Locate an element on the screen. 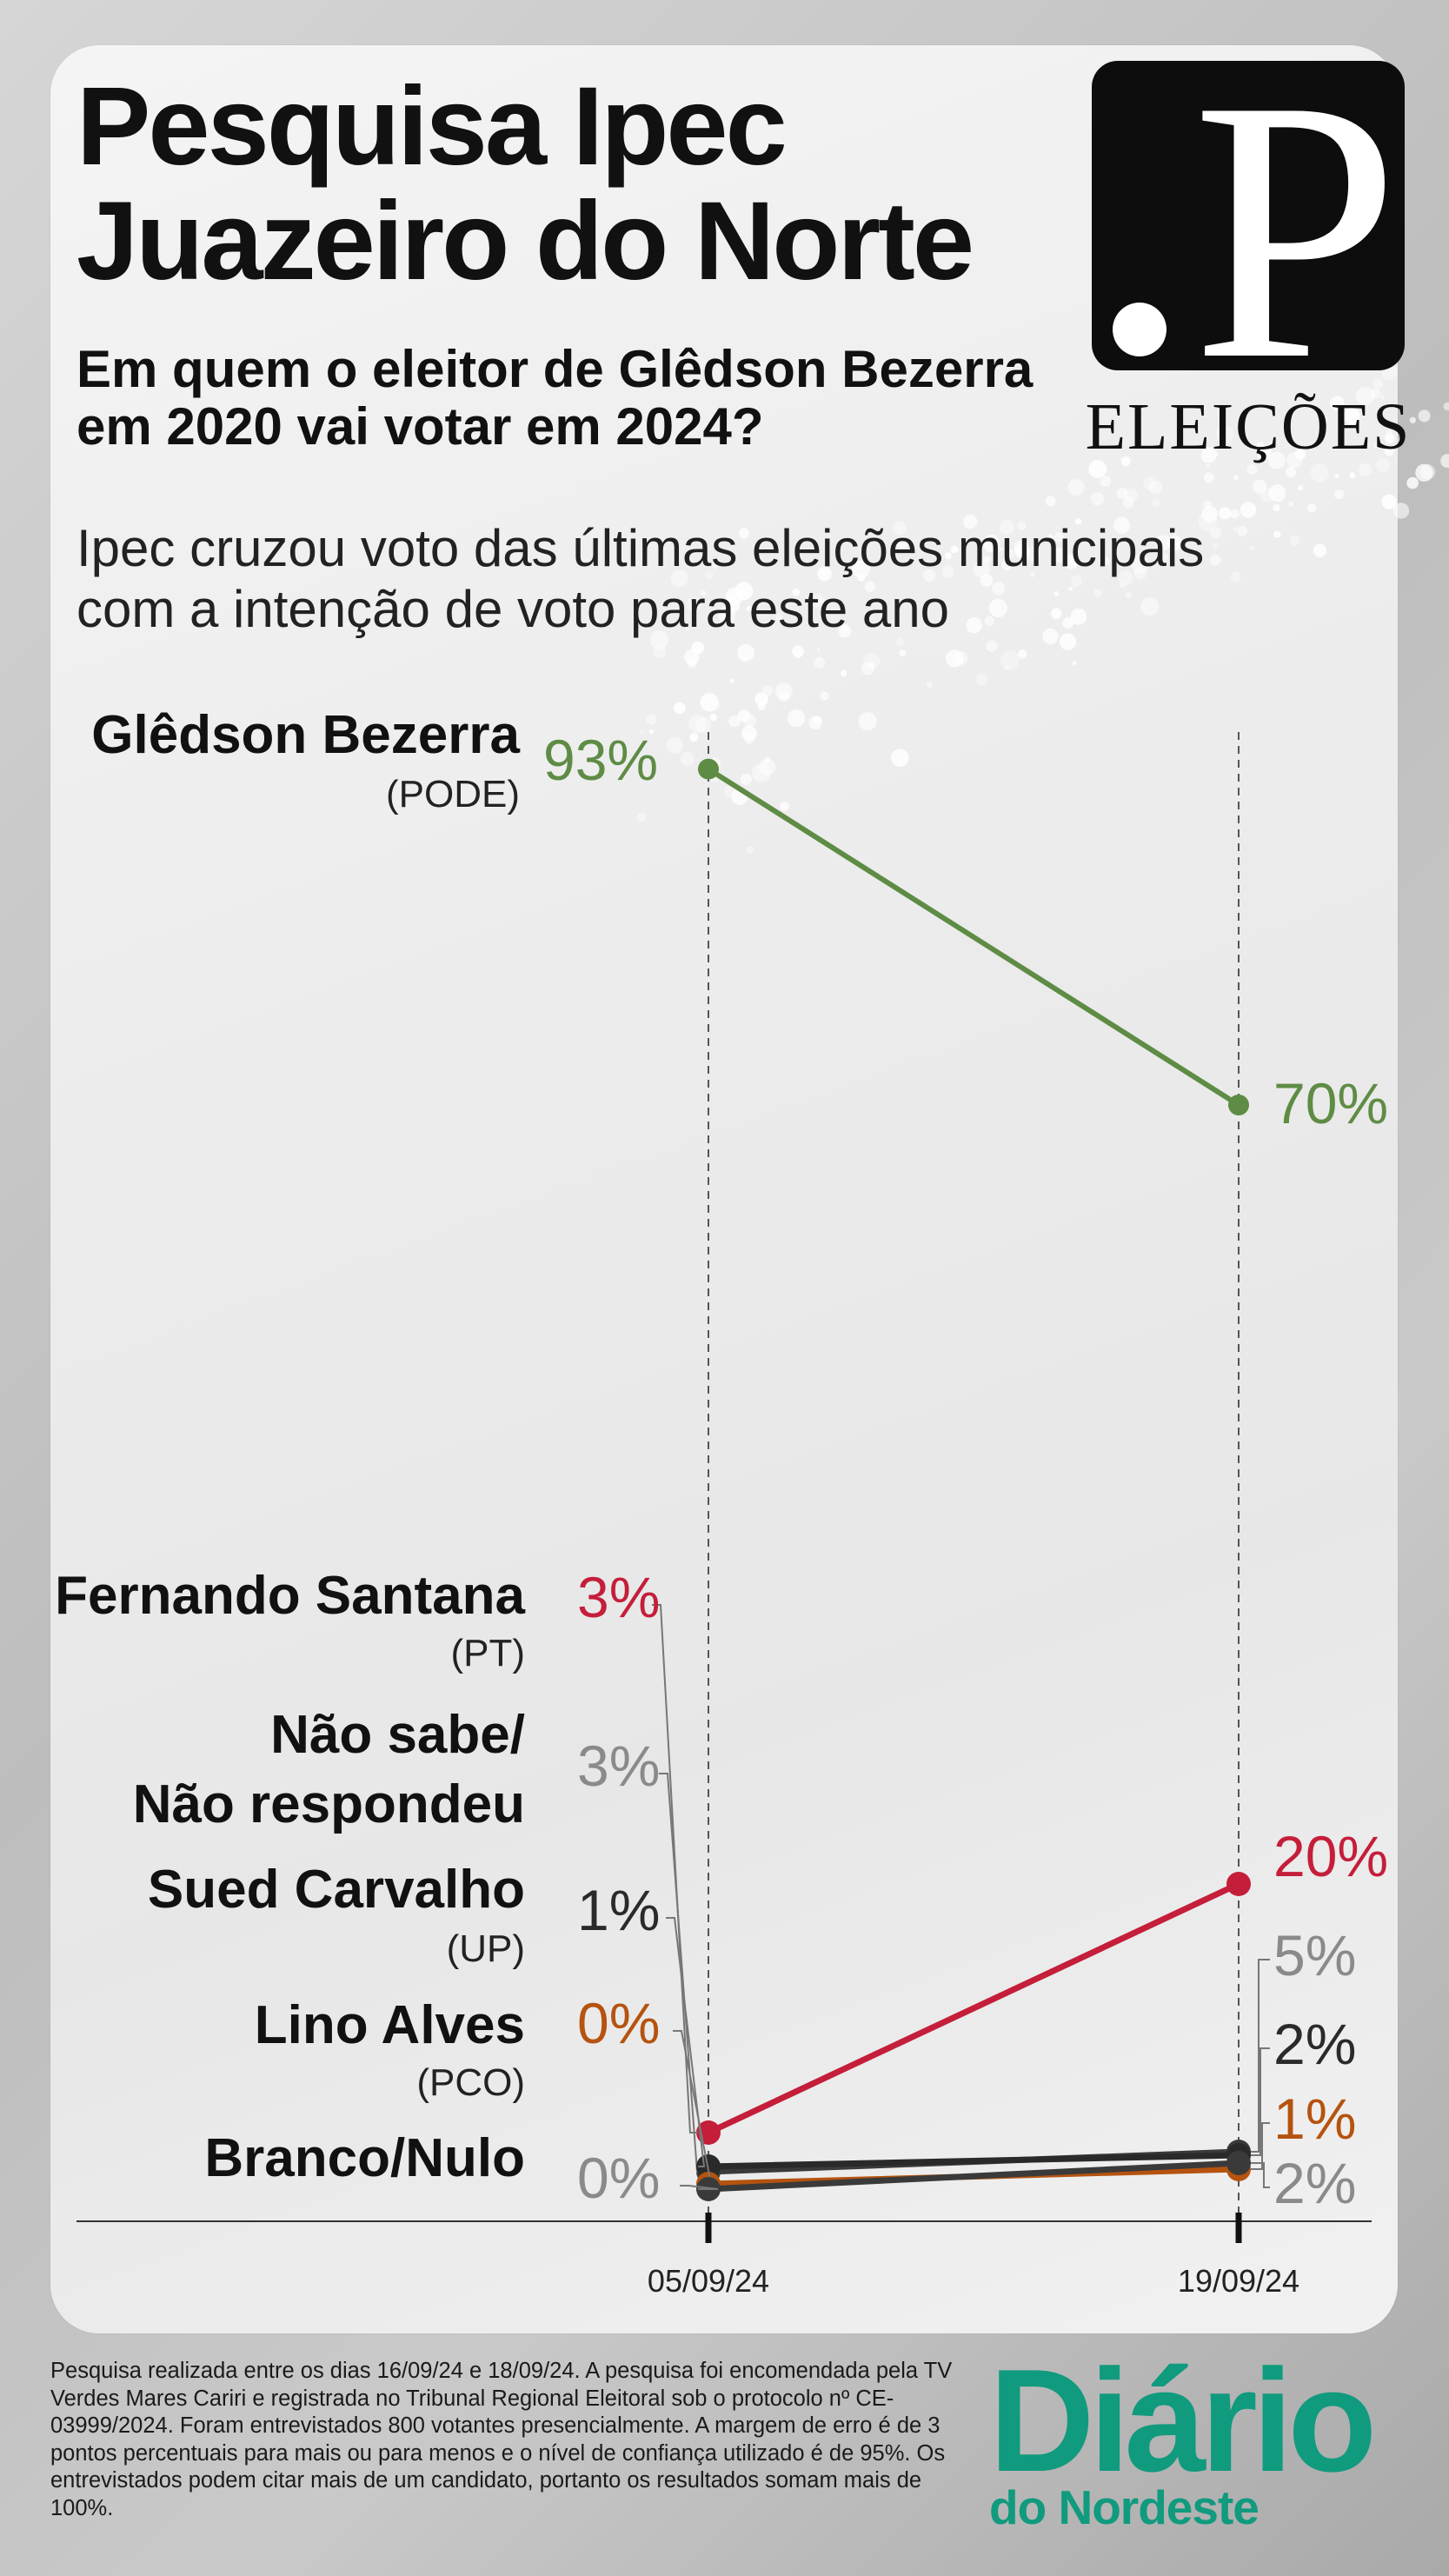 Image resolution: width=1449 pixels, height=2576 pixels. value-label-start: 3% is located at coordinates (618, 1597).